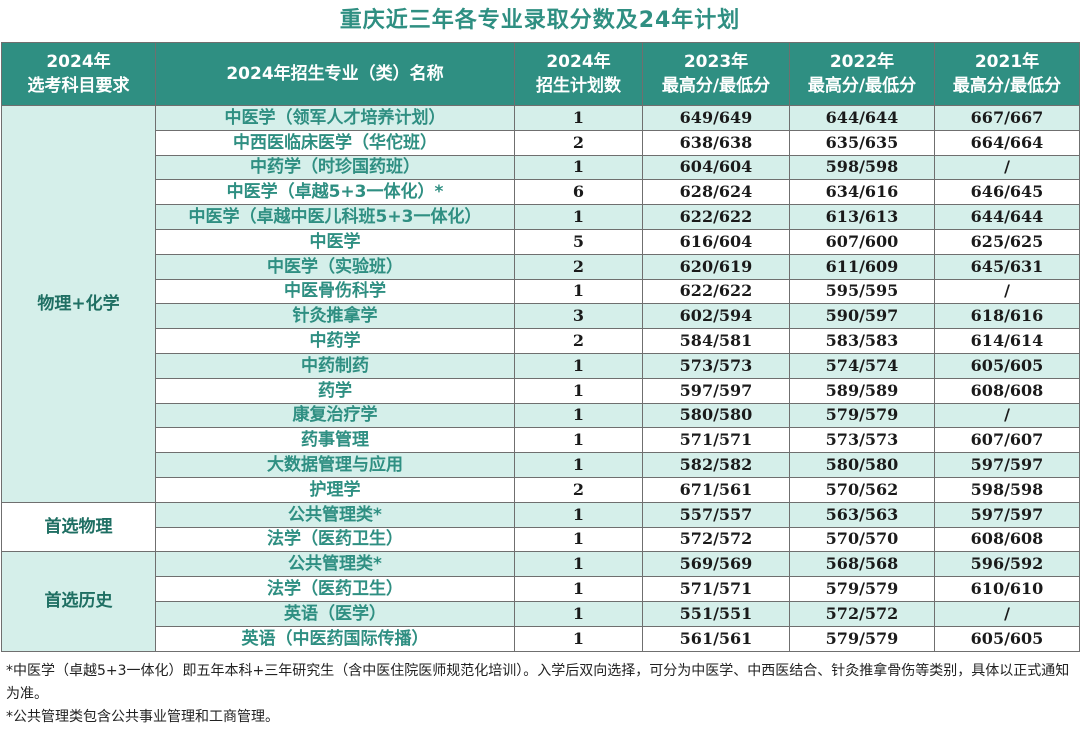 The image size is (1080, 748). I want to click on major-cell: 康复治疗学, so click(335, 415).